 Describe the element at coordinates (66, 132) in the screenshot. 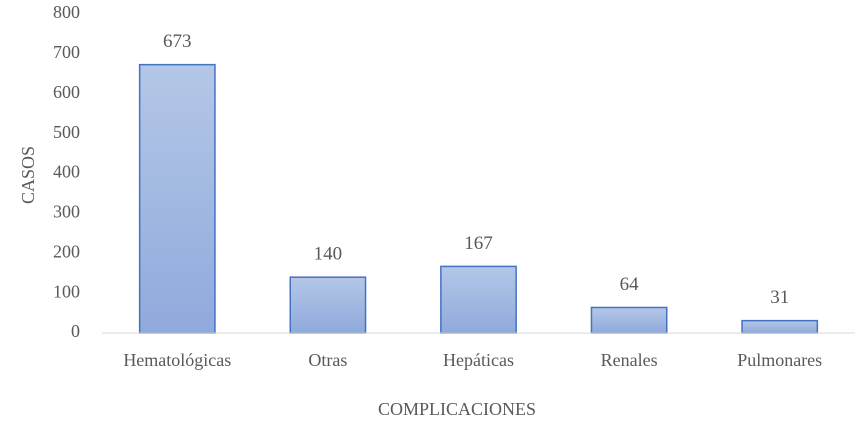

I see `y-tick-label: 500` at that location.